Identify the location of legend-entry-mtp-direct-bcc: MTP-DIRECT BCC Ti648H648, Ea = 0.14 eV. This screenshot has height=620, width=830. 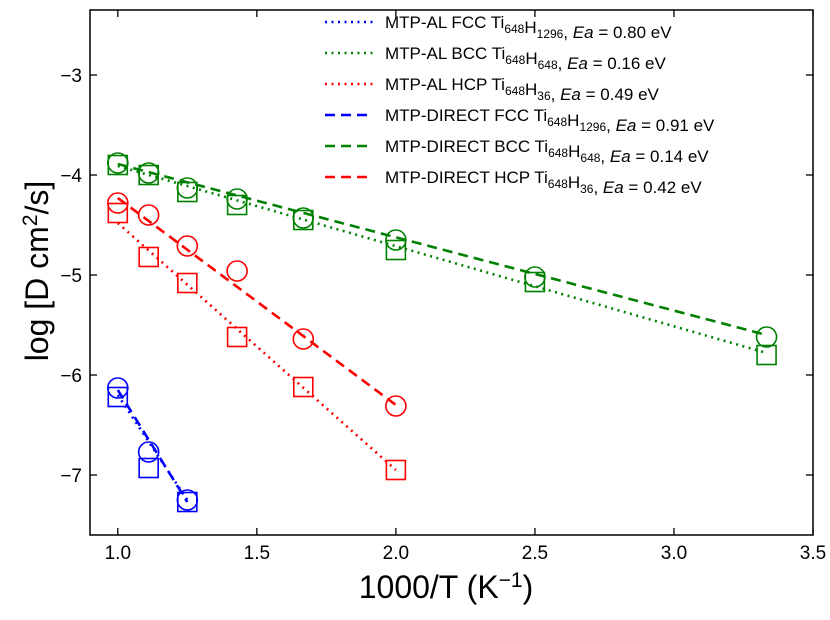
(517, 151).